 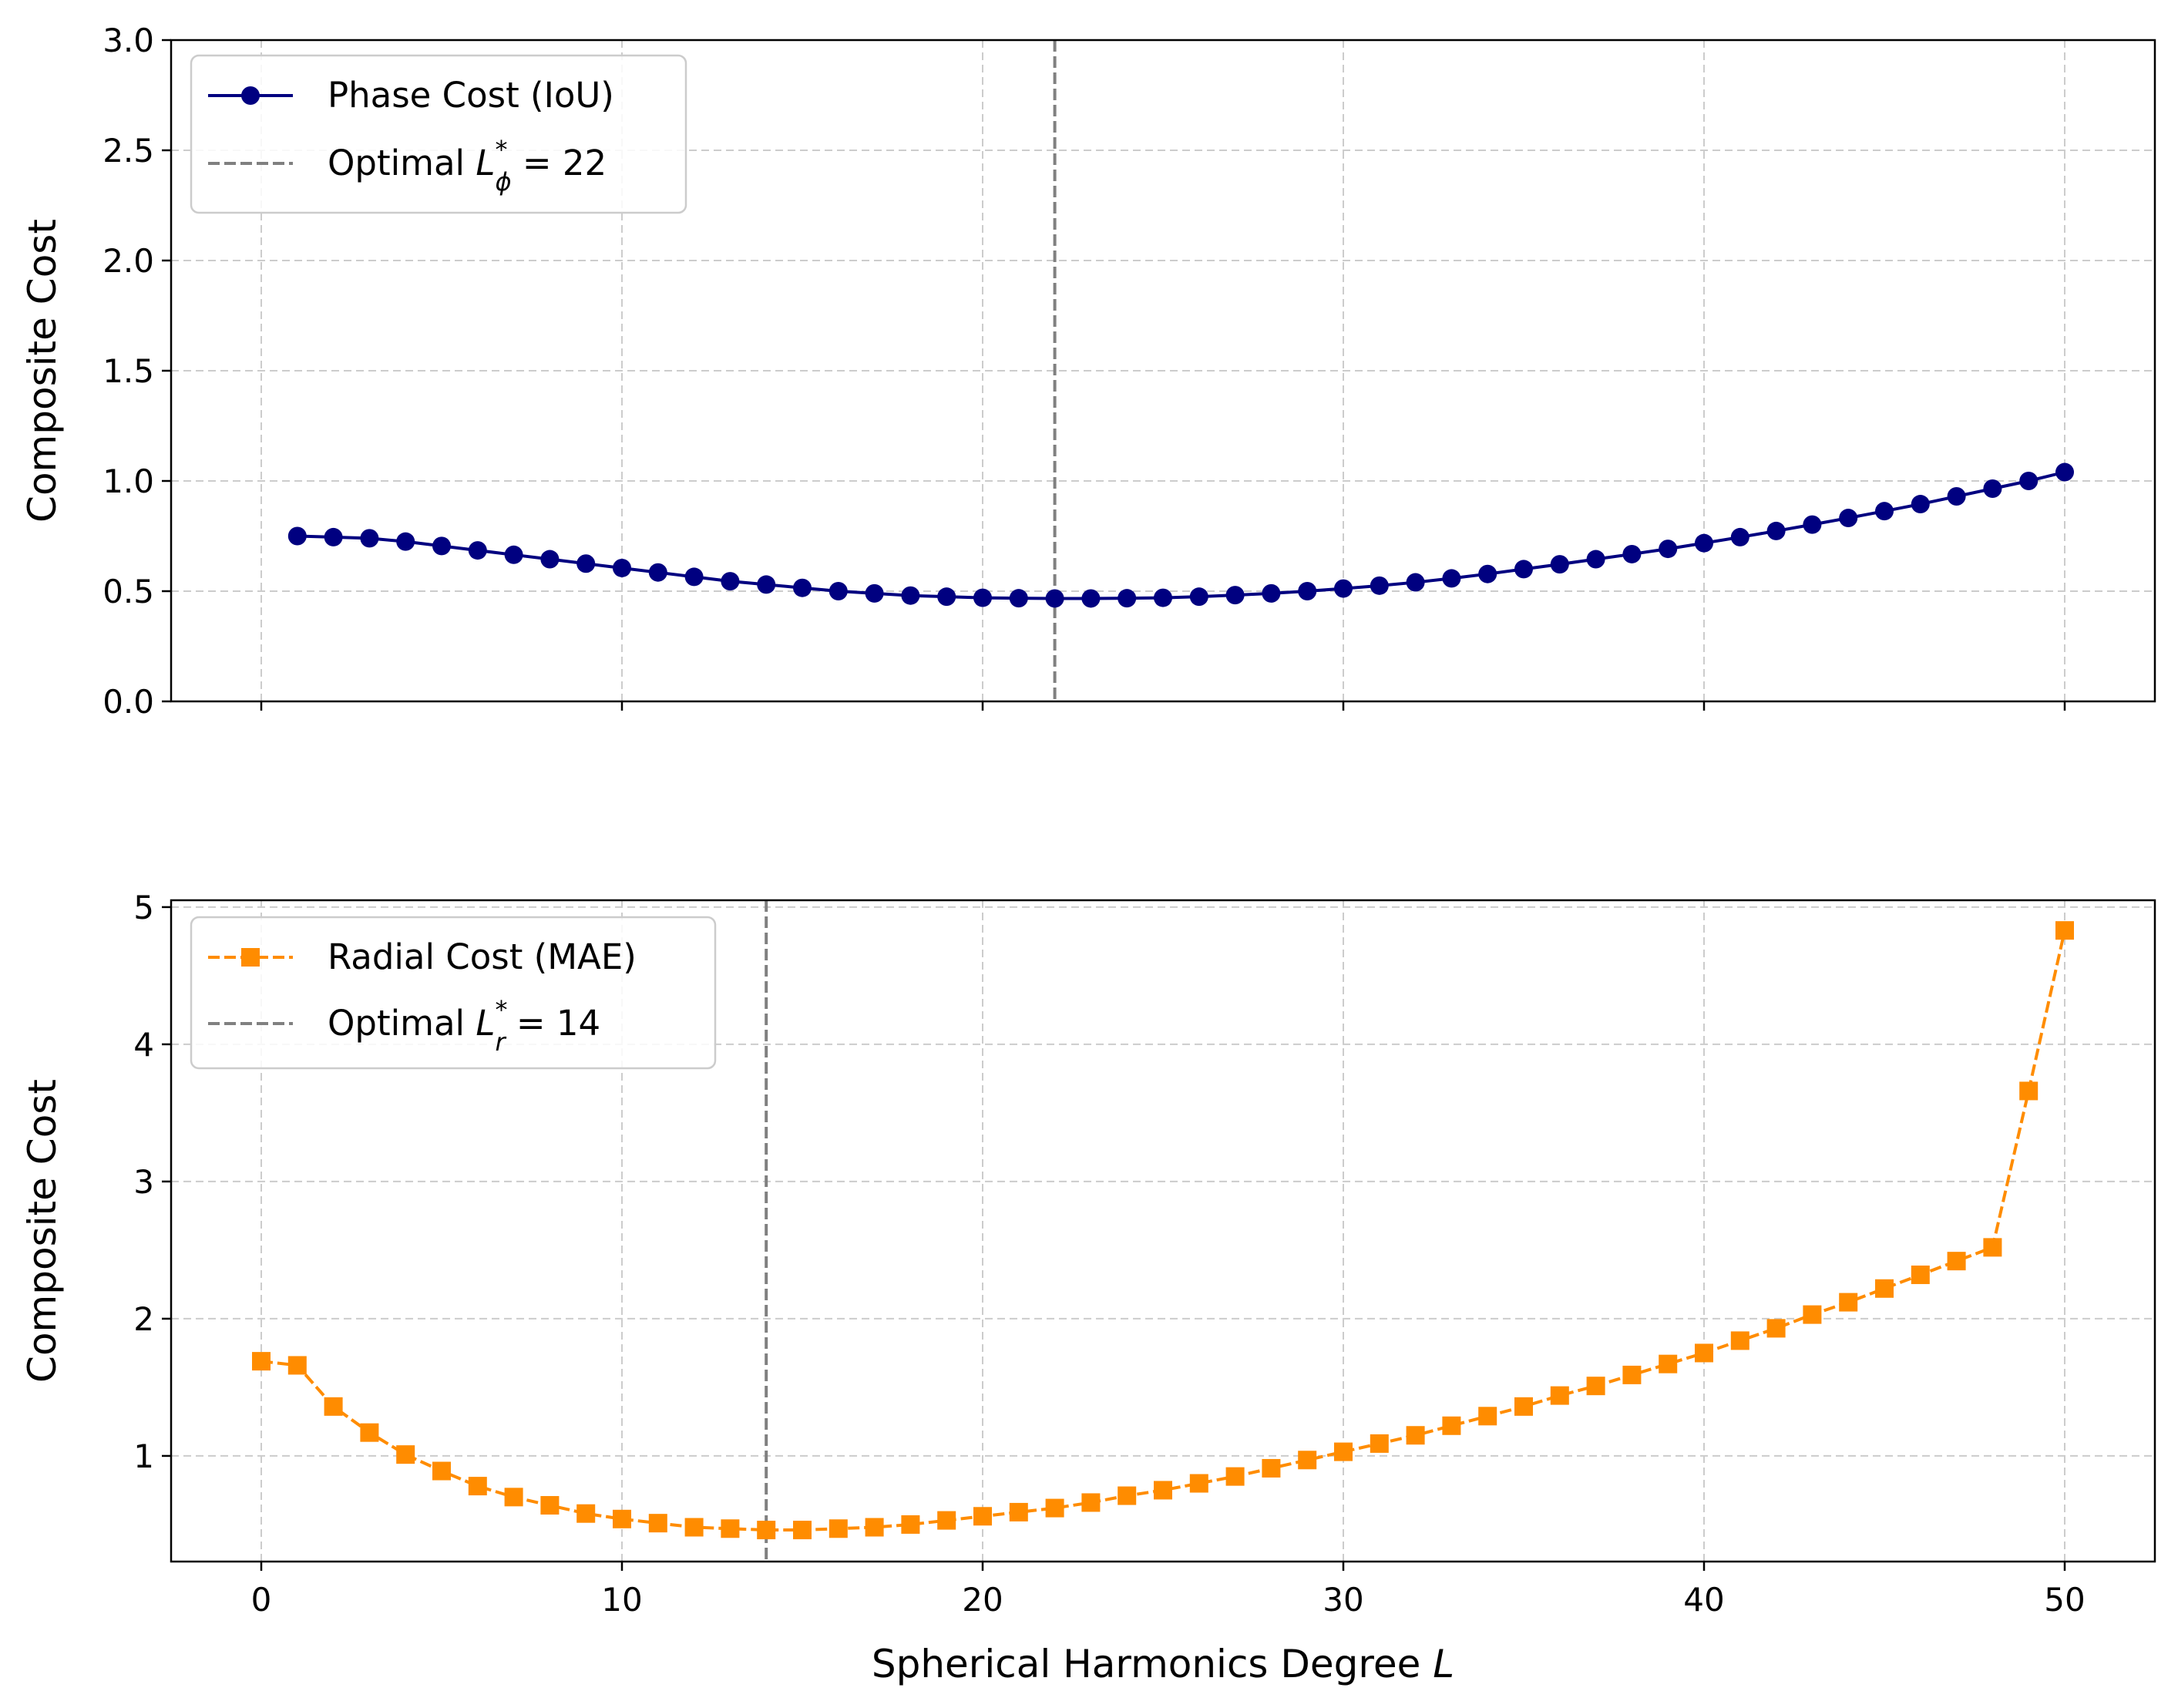 What do you see at coordinates (2064, 1600) in the screenshot?
I see `x-tick-label: 50` at bounding box center [2064, 1600].